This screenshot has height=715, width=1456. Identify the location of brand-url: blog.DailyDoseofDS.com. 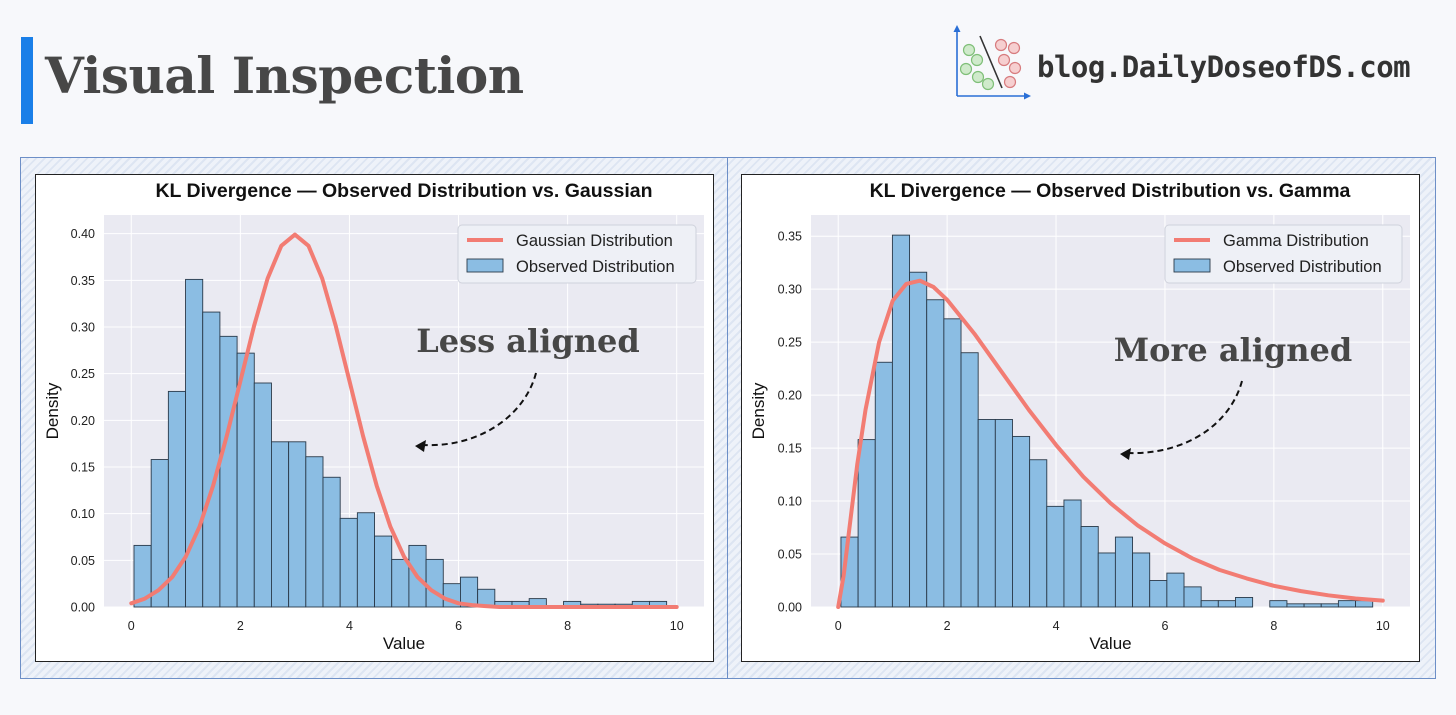
(1224, 67).